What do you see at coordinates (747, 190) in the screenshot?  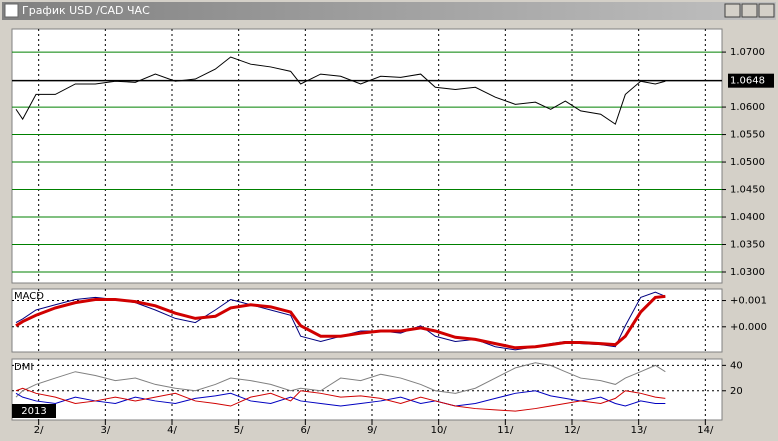 I see `y-tick-label: 1.0450` at bounding box center [747, 190].